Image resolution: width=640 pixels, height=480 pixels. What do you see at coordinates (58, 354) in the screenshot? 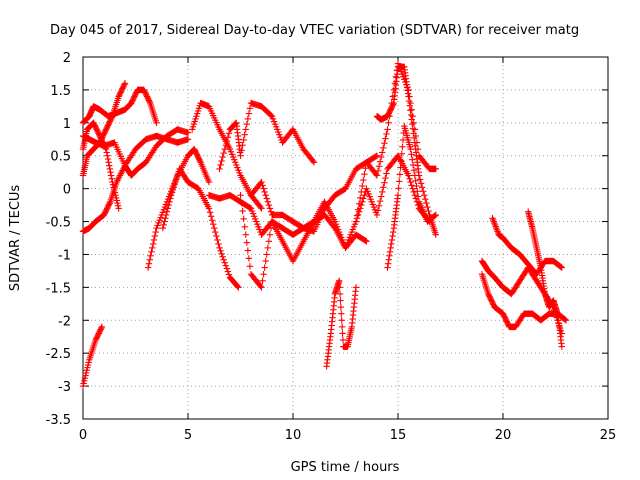
I see `y-tick-label: -2.5` at bounding box center [58, 354].